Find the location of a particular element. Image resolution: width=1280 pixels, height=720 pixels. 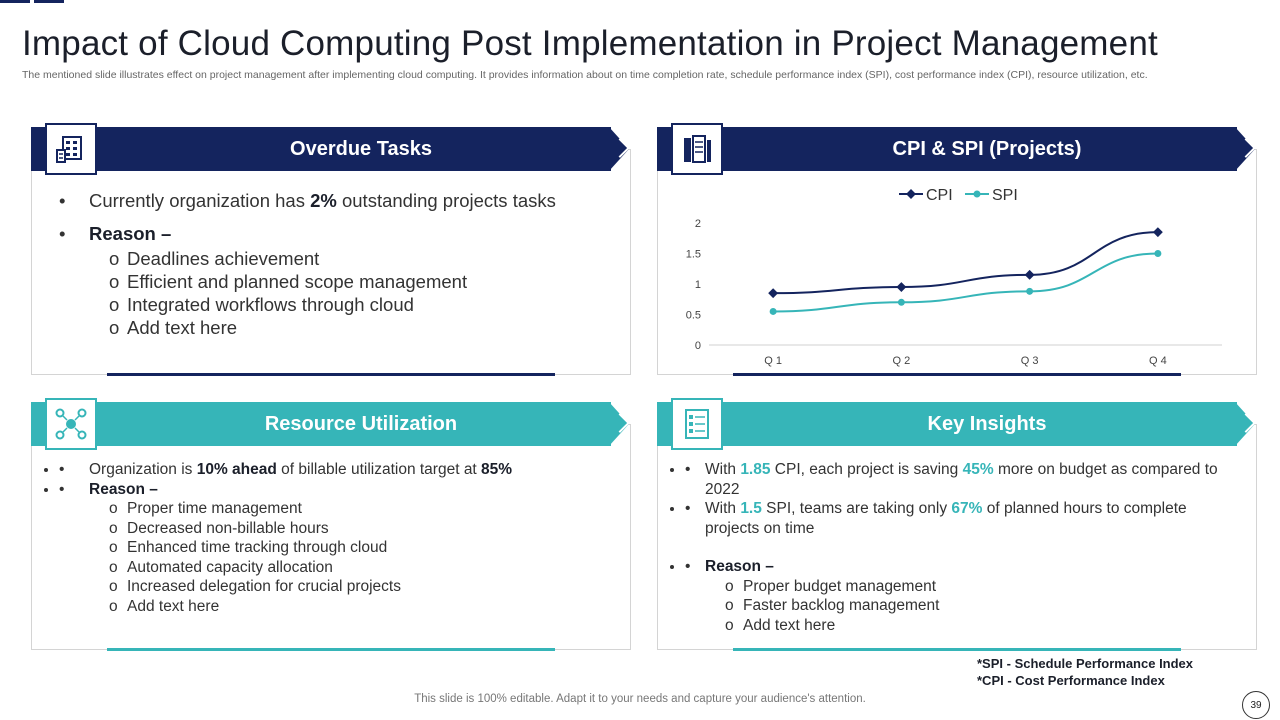

series-line-cpi is located at coordinates (965, 263).